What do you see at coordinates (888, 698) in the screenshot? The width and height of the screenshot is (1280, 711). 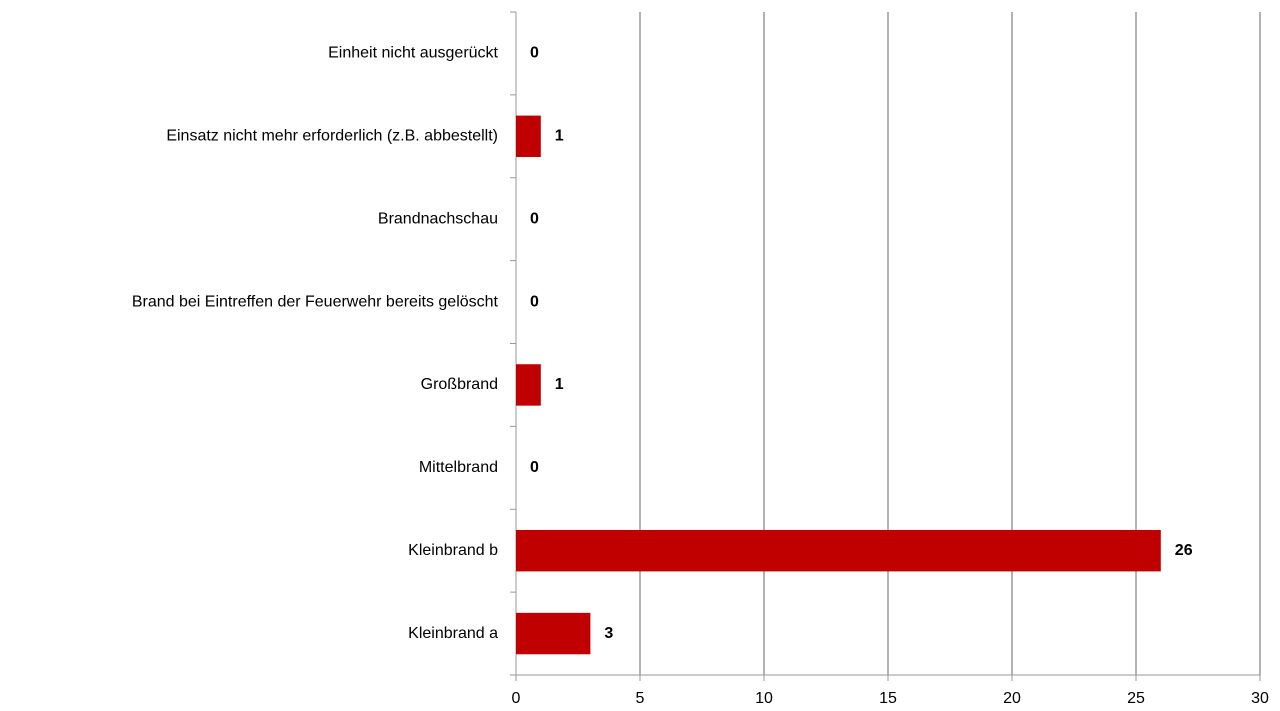 I see `x-tick-label: 15` at bounding box center [888, 698].